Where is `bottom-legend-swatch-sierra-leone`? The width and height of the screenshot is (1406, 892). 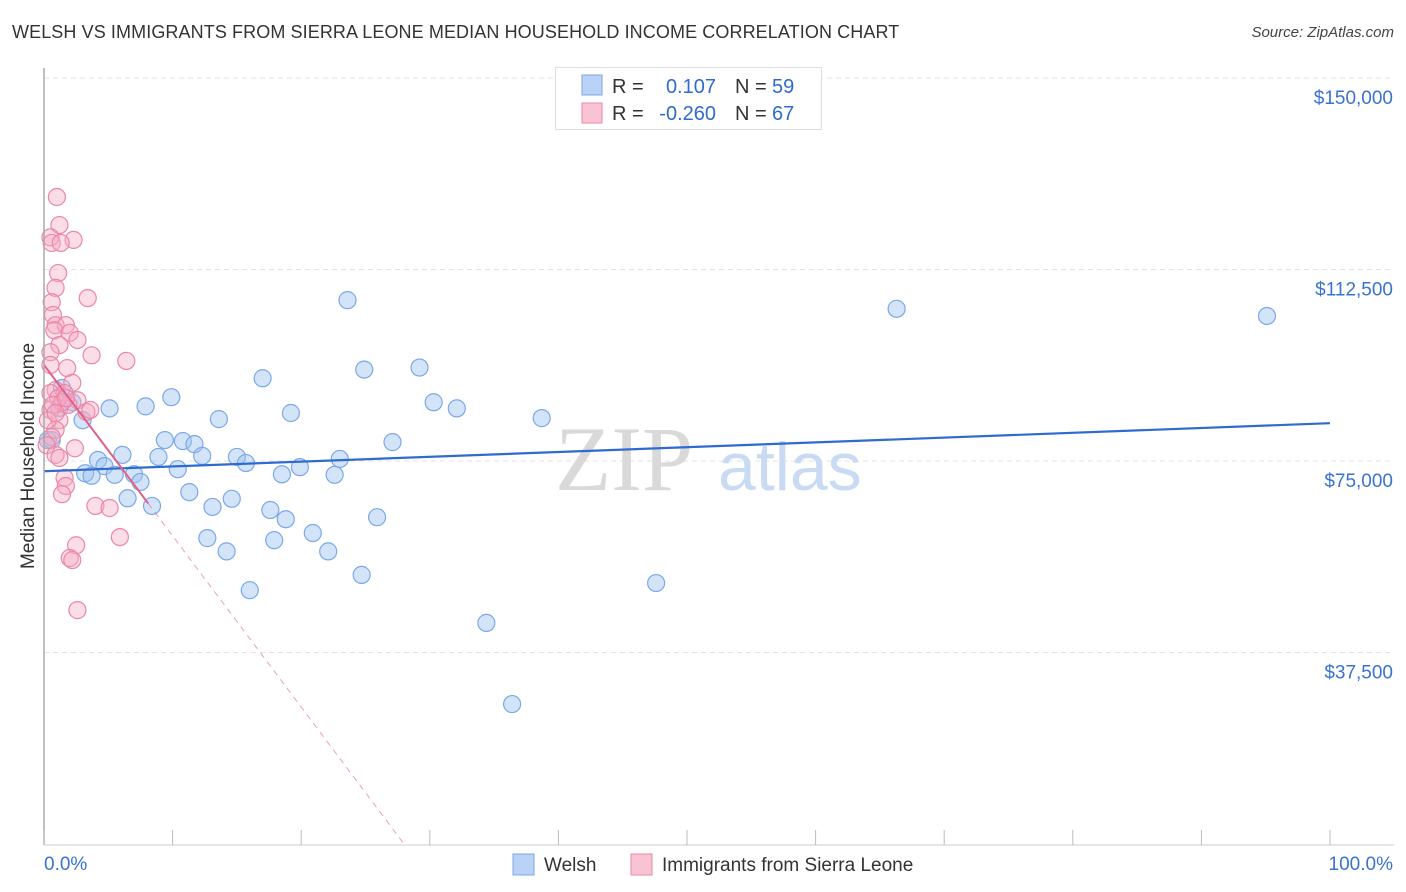
bottom-legend-swatch-sierra-leone is located at coordinates (641, 864).